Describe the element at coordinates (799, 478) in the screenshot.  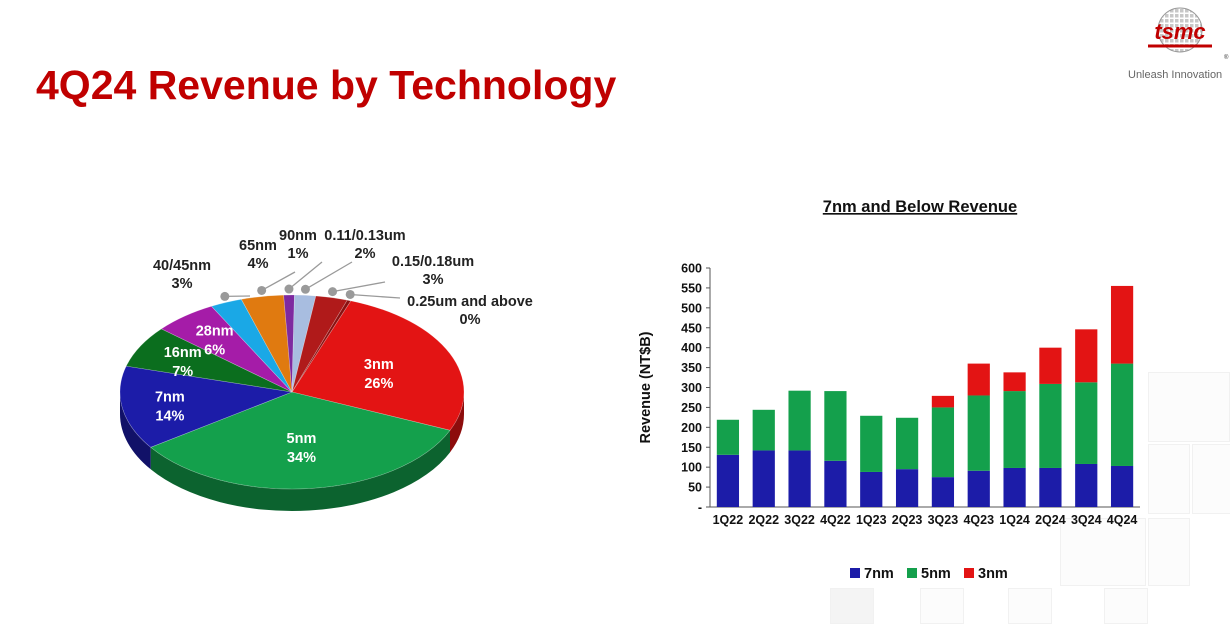
I see `bar-7nm-3Q22` at that location.